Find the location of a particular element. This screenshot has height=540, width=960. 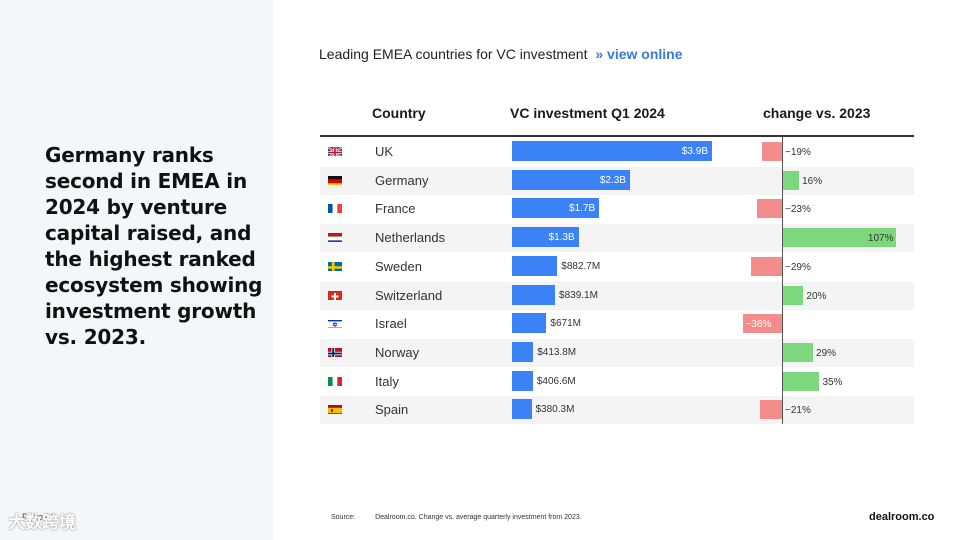

investment-value-label: $380.3M is located at coordinates (555, 410).